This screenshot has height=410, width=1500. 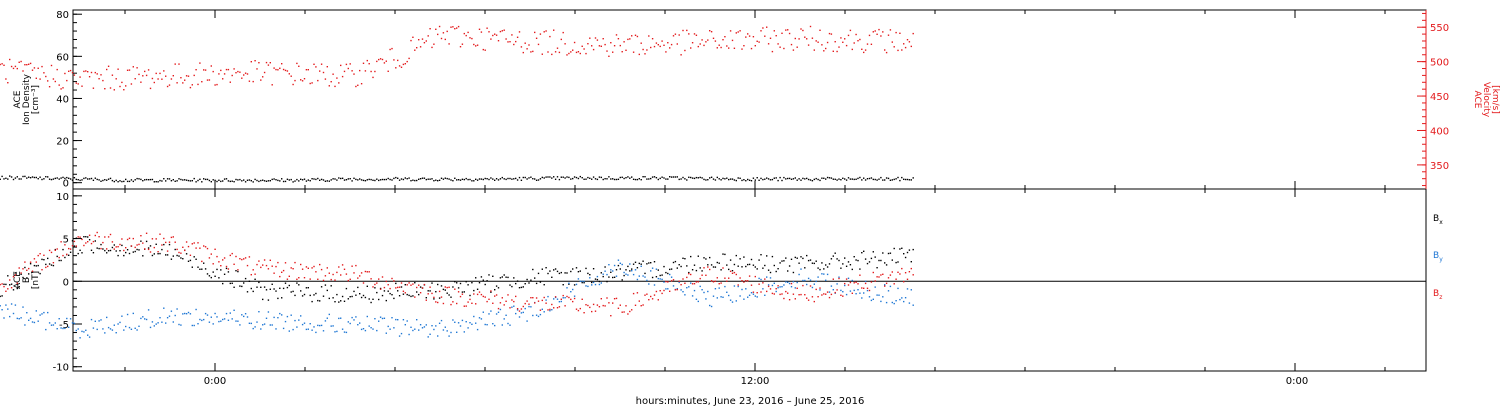 I want to click on top-right-tick-label: 350, so click(x=1439, y=166).